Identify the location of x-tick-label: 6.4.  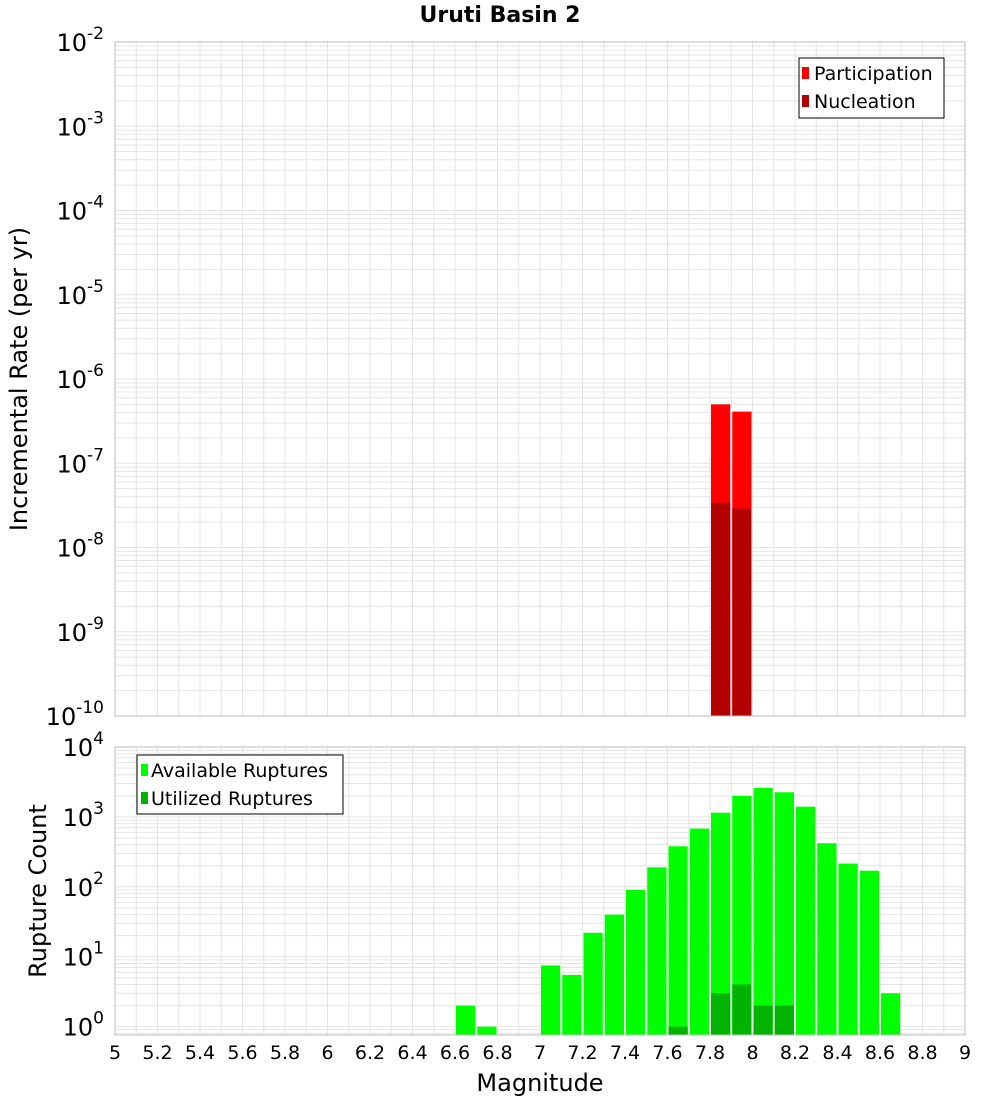
(412, 1053).